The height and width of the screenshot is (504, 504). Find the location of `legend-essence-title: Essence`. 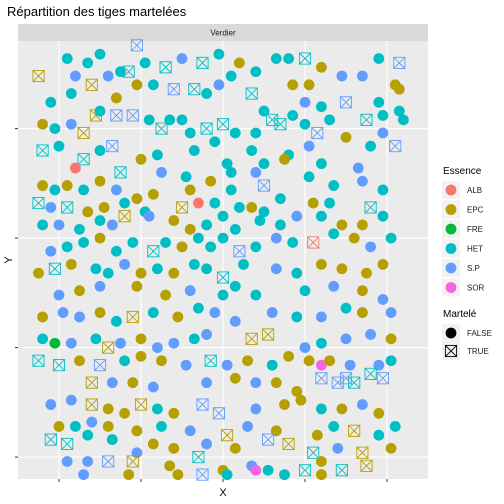

legend-essence-title: Essence is located at coordinates (462, 171).